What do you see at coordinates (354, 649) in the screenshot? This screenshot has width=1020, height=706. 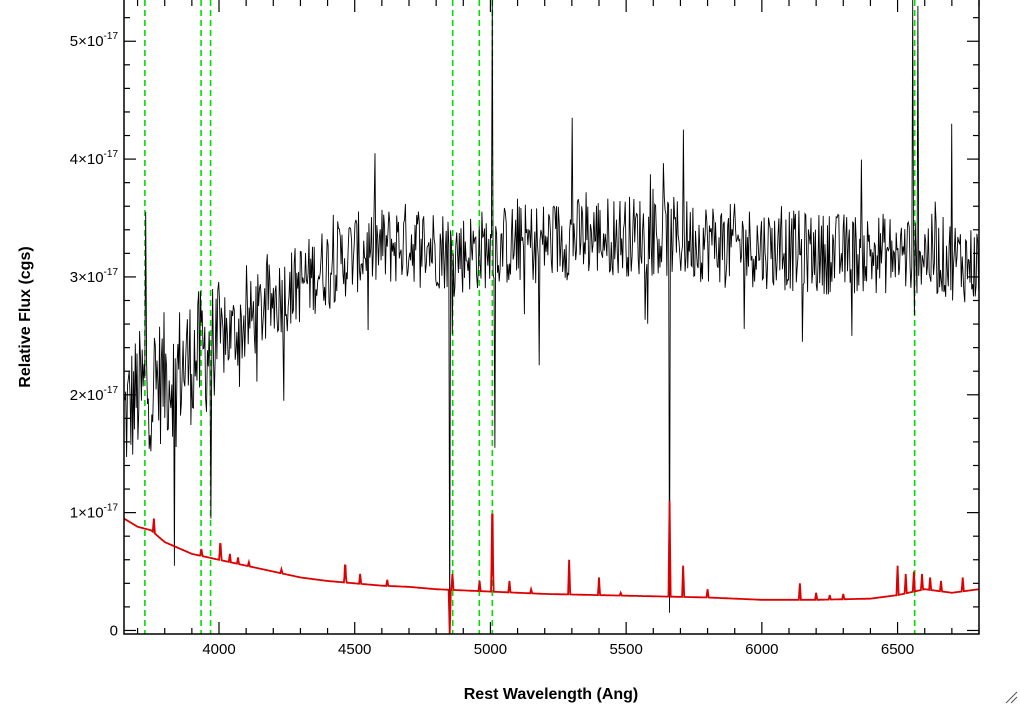 I see `x-tick-label: 4500` at bounding box center [354, 649].